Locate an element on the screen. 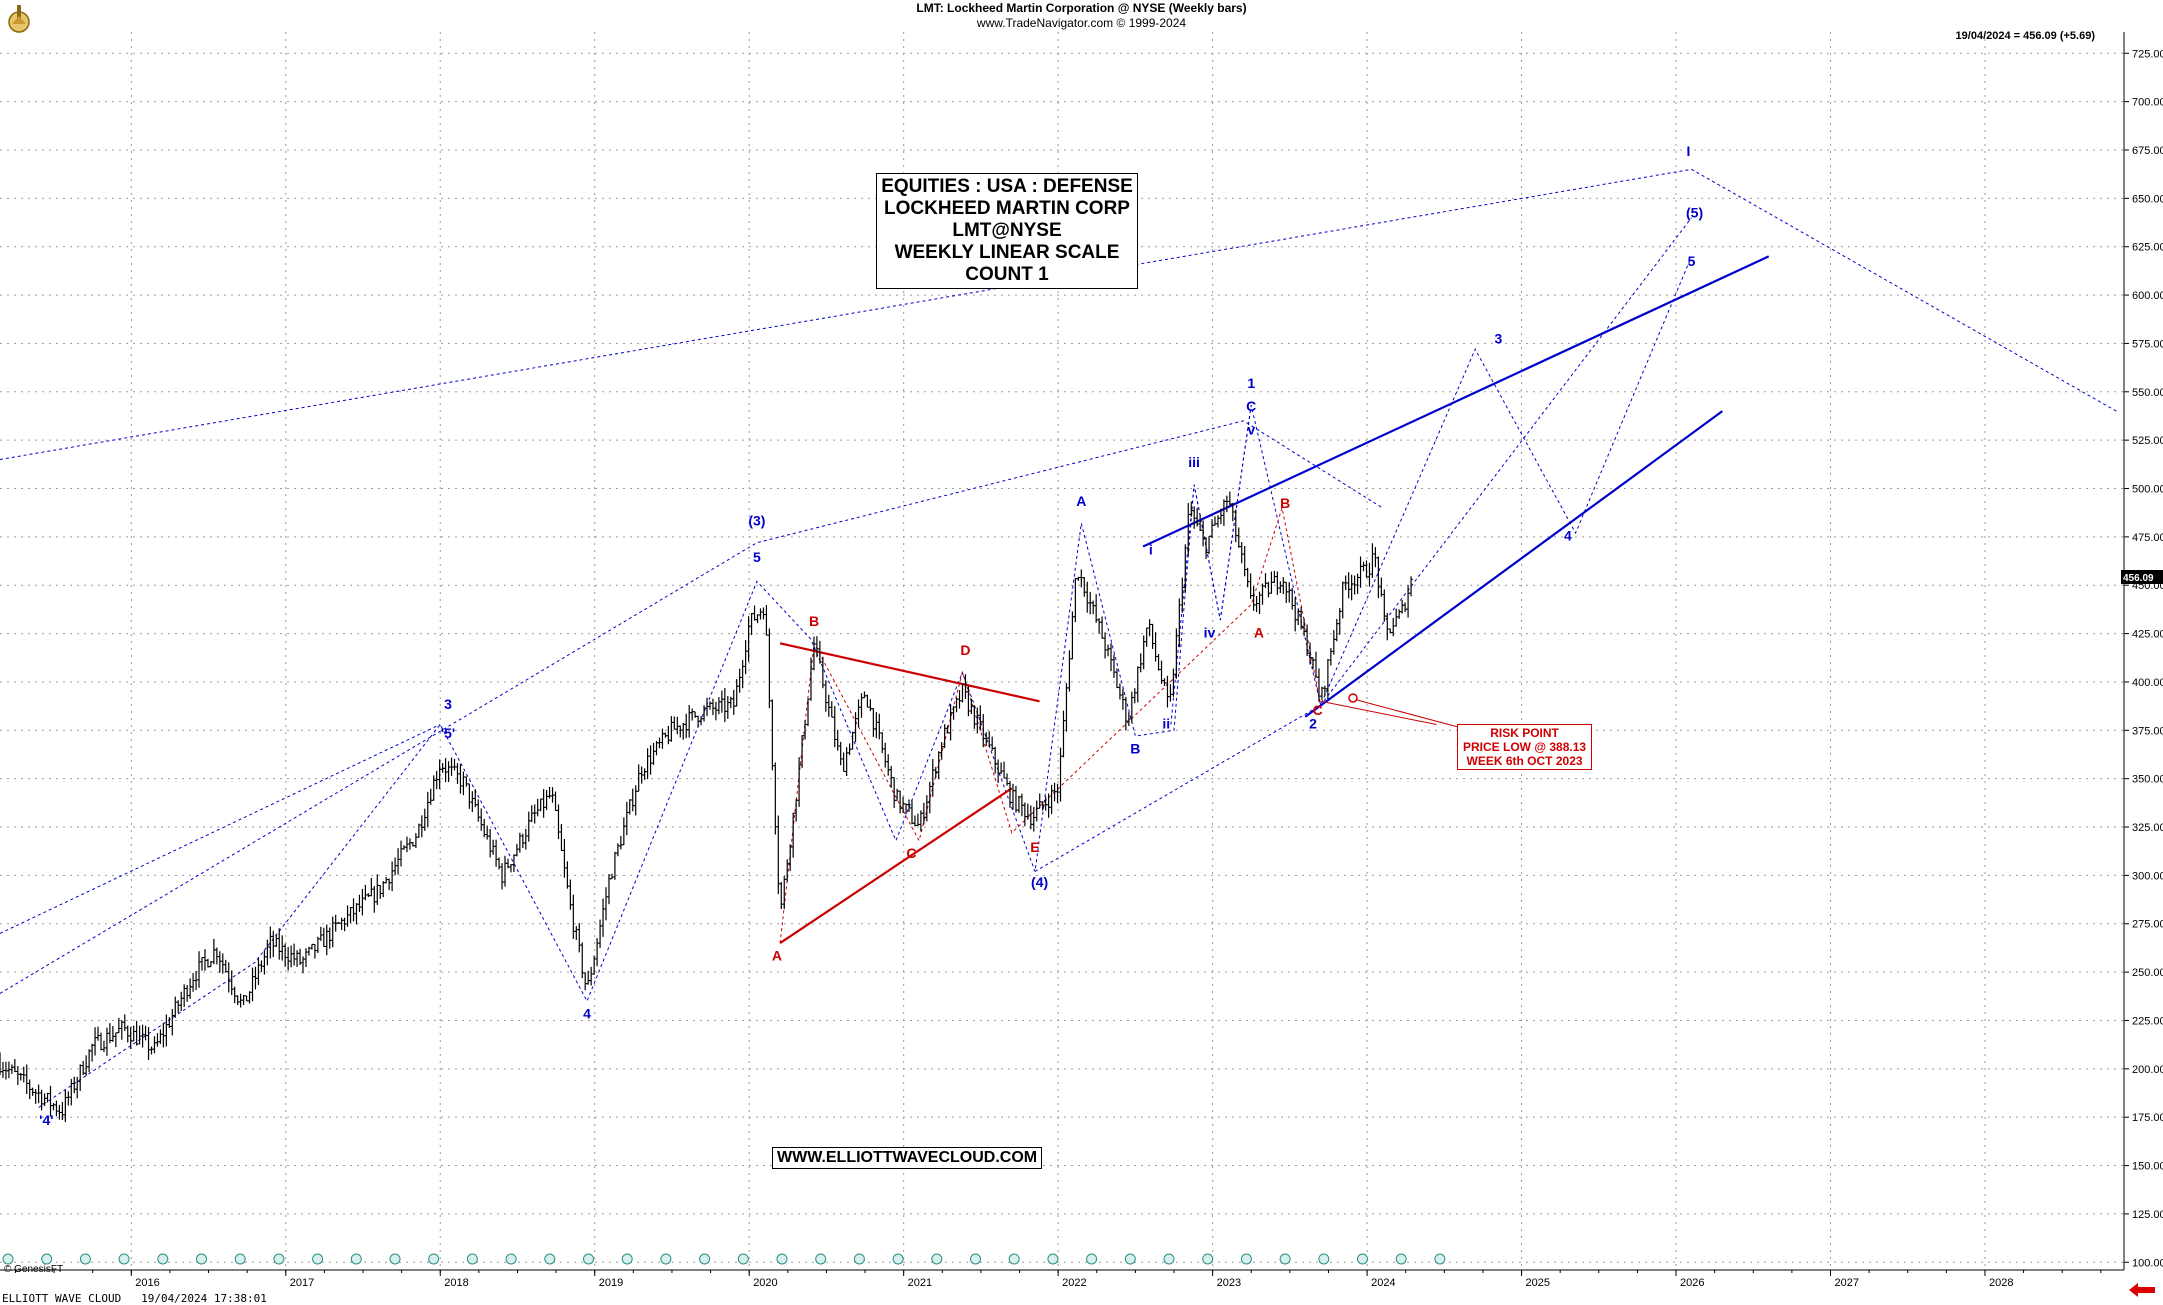  wave-label: D is located at coordinates (965, 650).